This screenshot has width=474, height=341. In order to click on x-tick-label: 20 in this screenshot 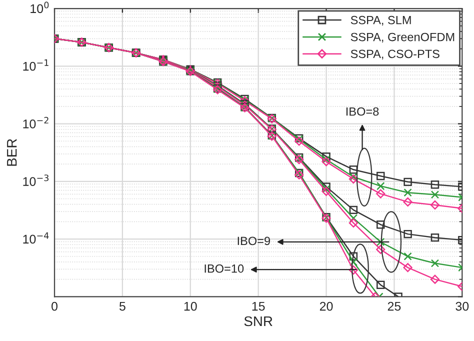, I will do `click(326, 306)`.